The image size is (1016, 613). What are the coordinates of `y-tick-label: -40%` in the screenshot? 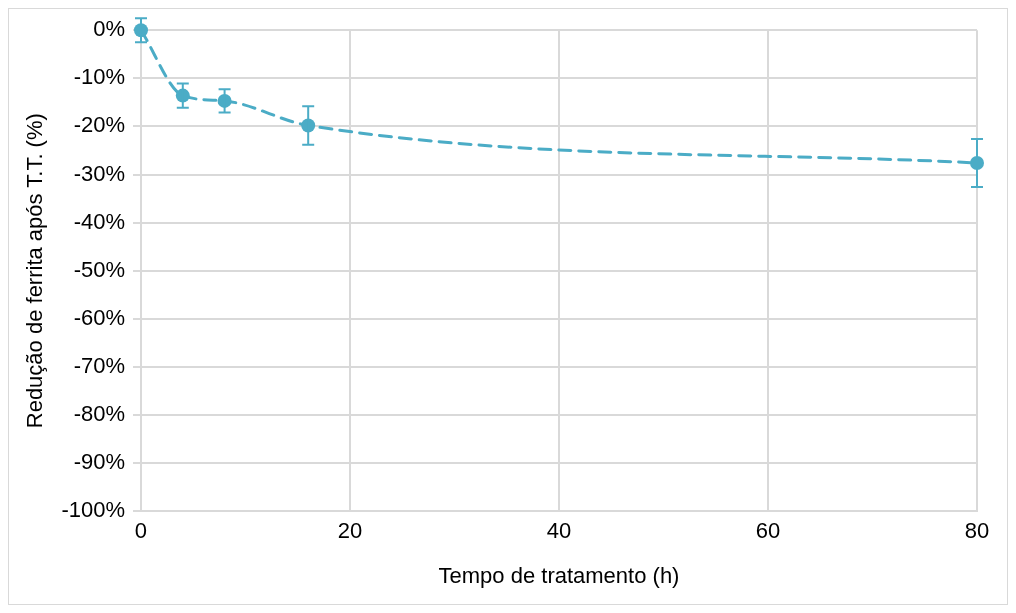 It's located at (99, 221).